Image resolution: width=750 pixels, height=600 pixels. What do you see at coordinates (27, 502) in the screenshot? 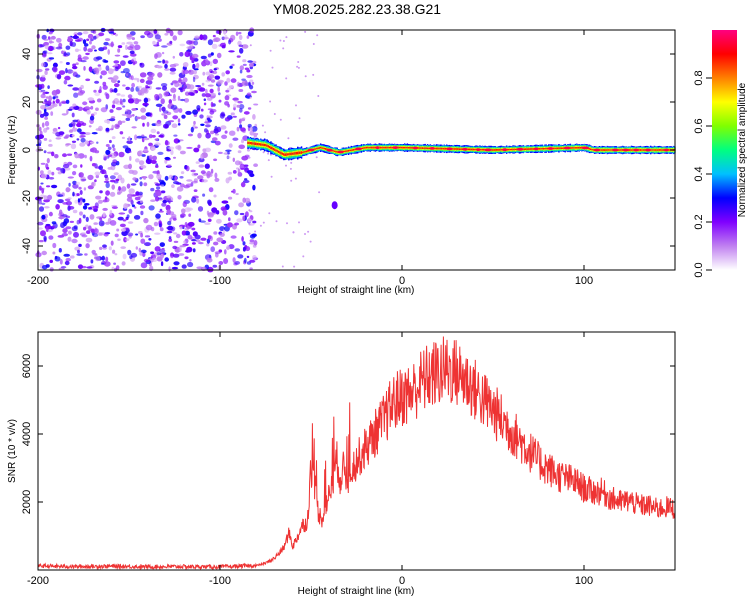
I see `snr-y-tick-label: 2000` at bounding box center [27, 502].